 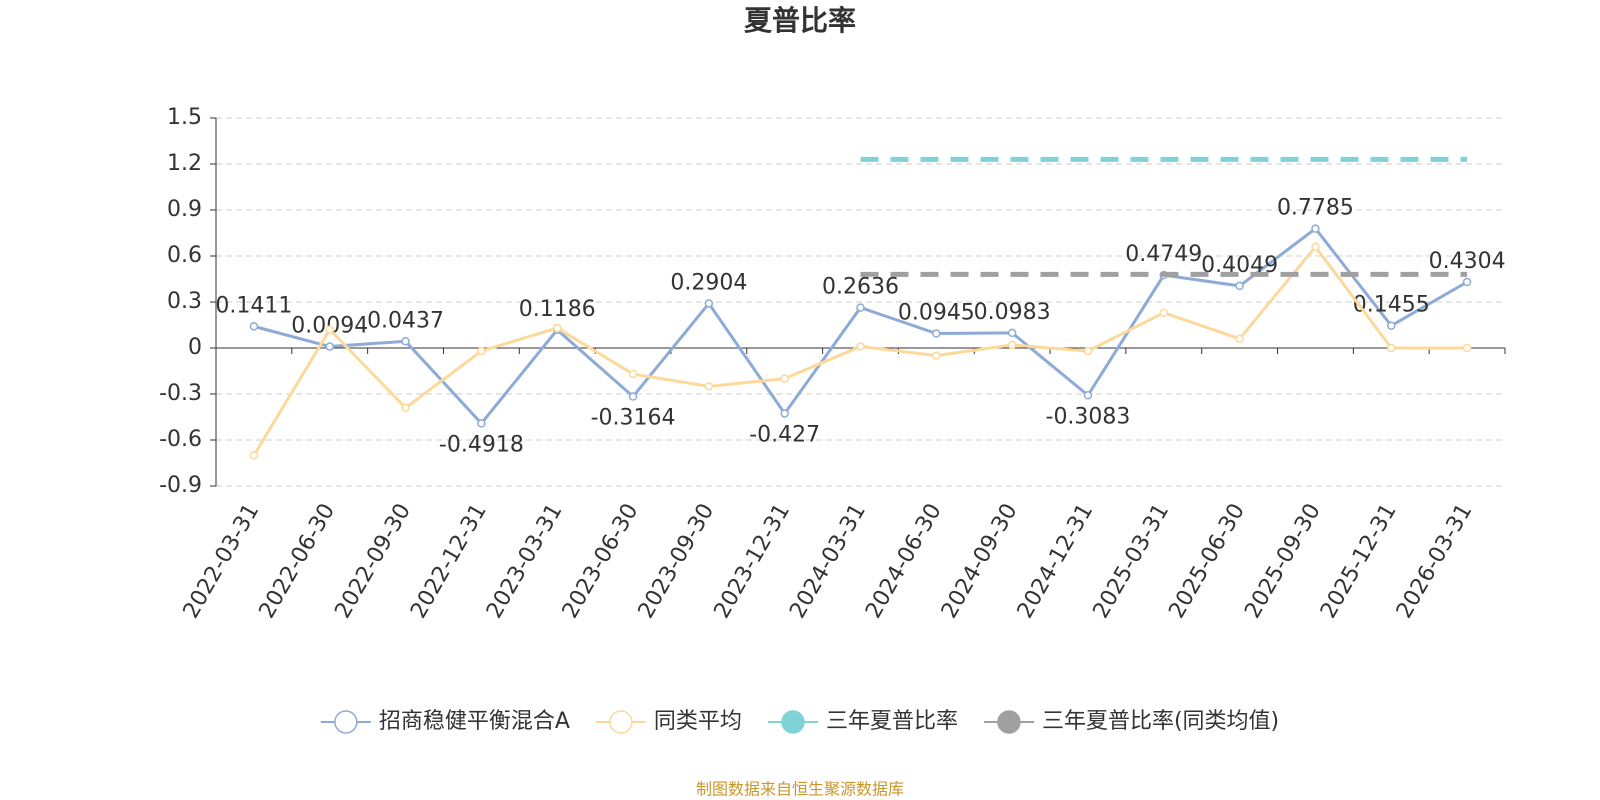 What do you see at coordinates (1160, 721) in the screenshot?
I see `legend-label: 三年夏普比率(同类均值)` at bounding box center [1160, 721].